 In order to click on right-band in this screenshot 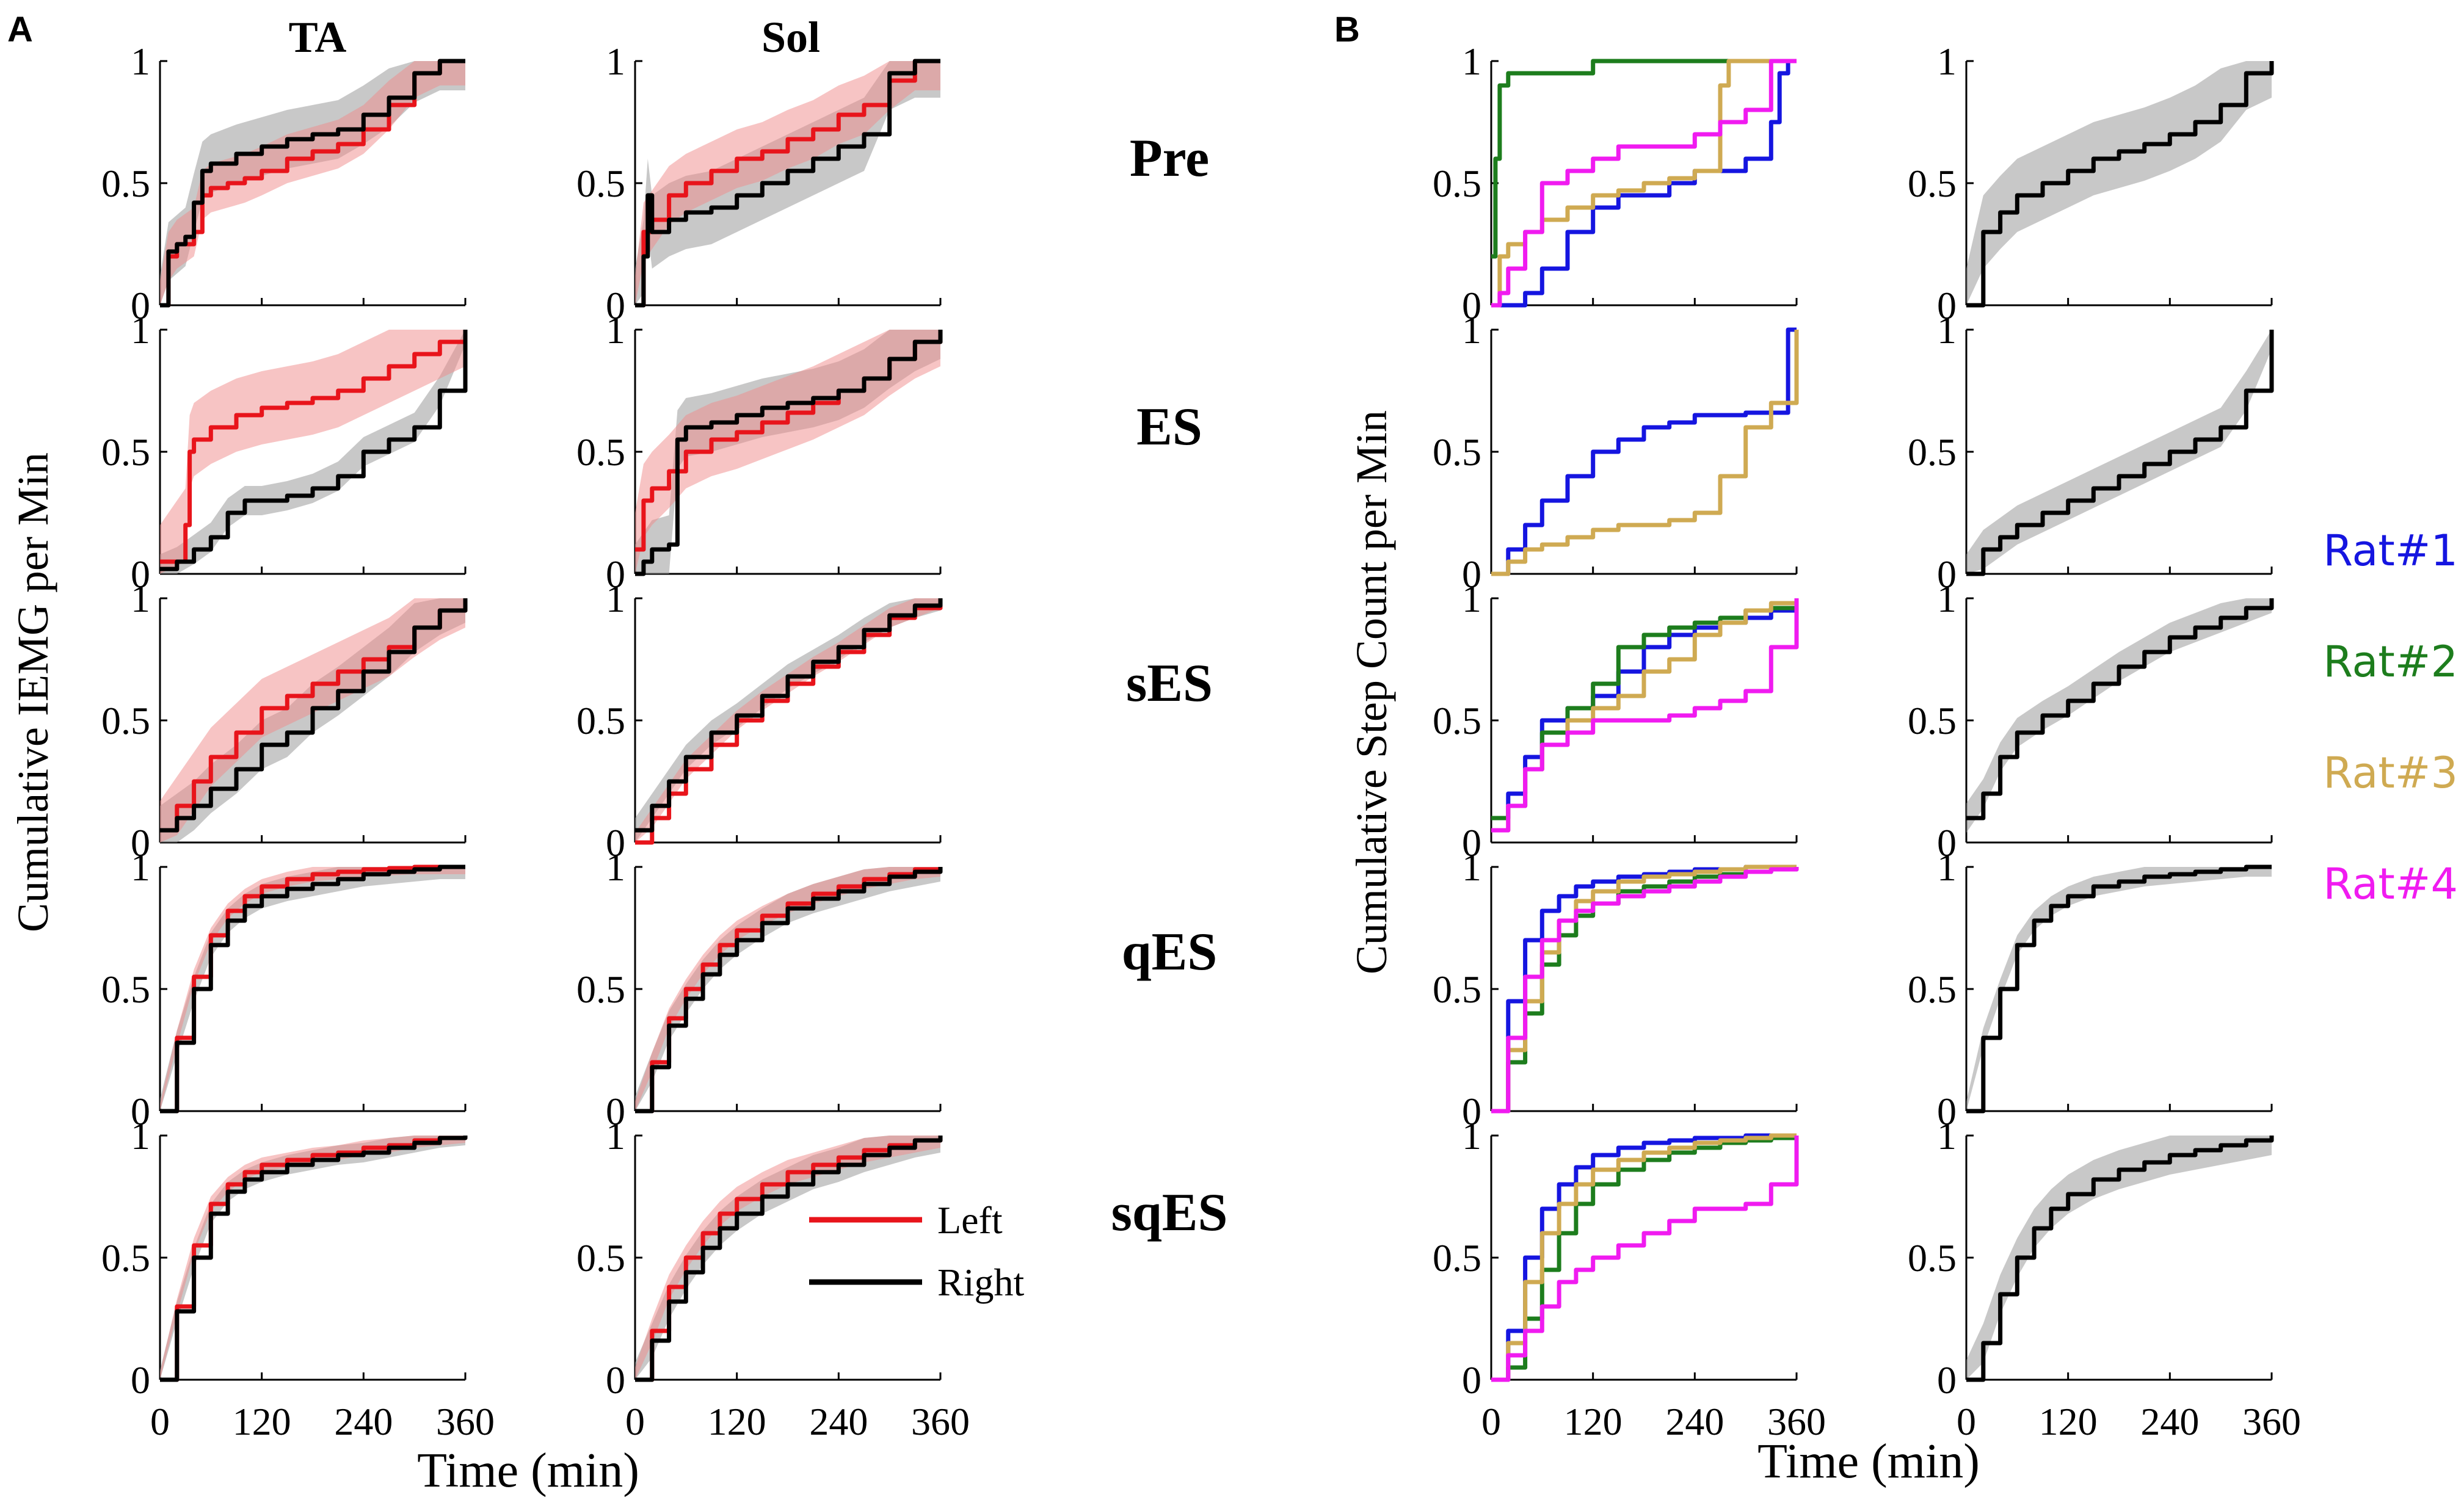, I will do `click(787, 720)`.